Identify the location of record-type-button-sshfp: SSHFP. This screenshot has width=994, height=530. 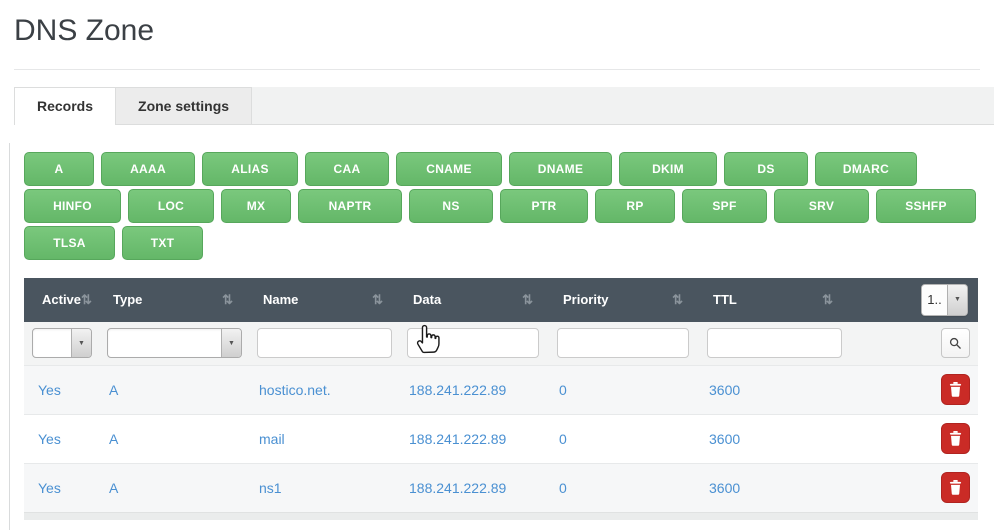
(926, 205).